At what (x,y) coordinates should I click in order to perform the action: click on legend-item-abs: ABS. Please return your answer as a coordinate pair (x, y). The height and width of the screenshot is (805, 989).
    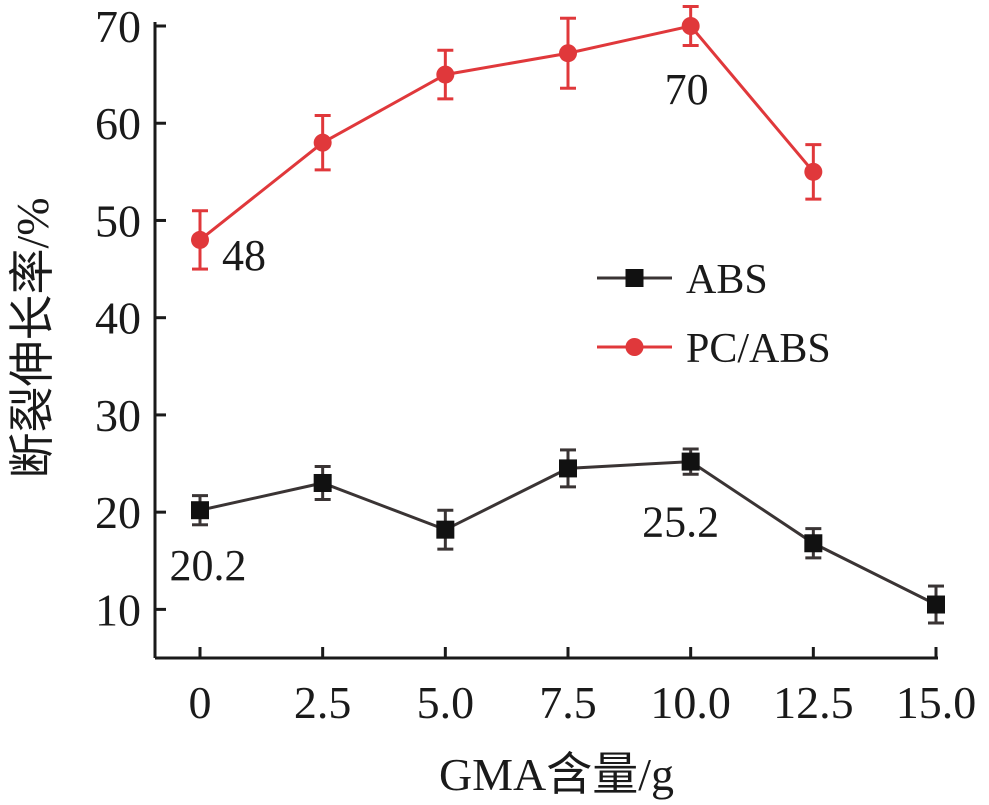
    Looking at the image, I should click on (682, 280).